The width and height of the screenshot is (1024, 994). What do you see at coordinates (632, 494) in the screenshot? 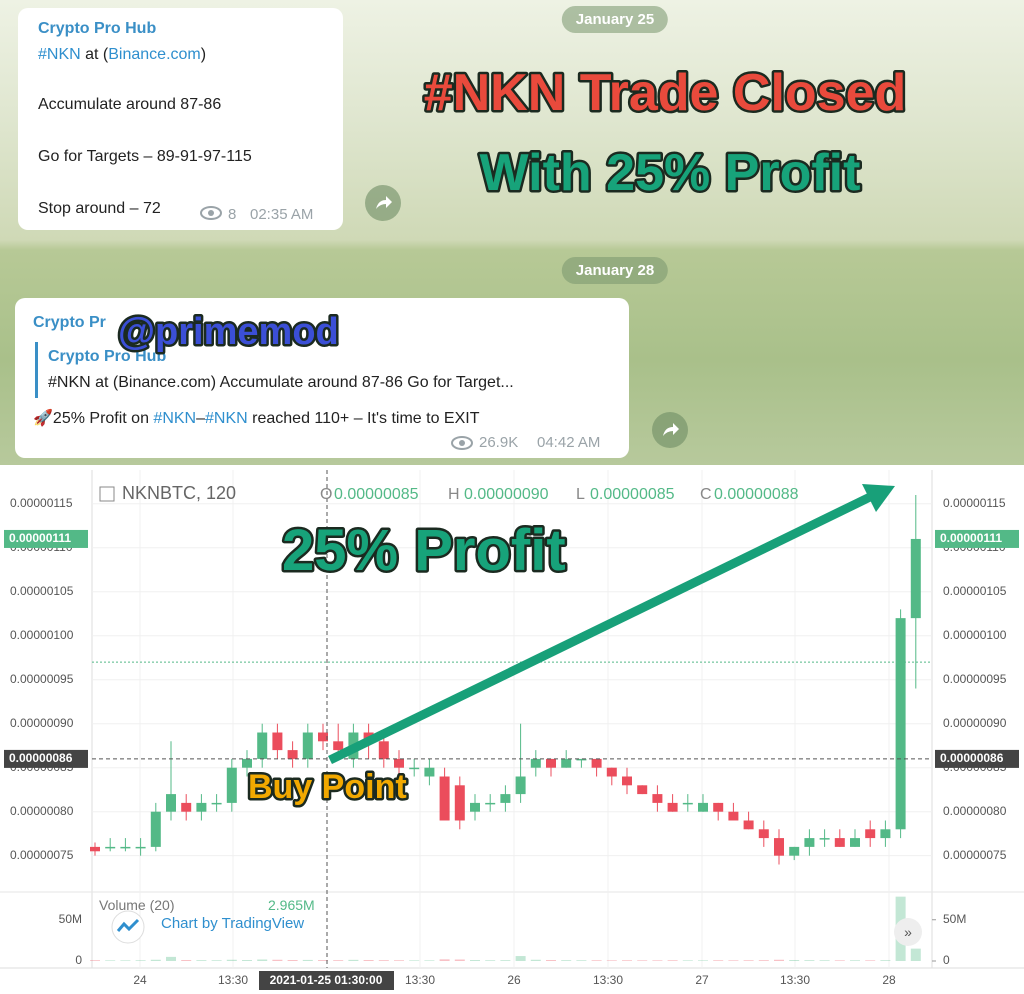
I see `ohlc-value: 0.00000085` at bounding box center [632, 494].